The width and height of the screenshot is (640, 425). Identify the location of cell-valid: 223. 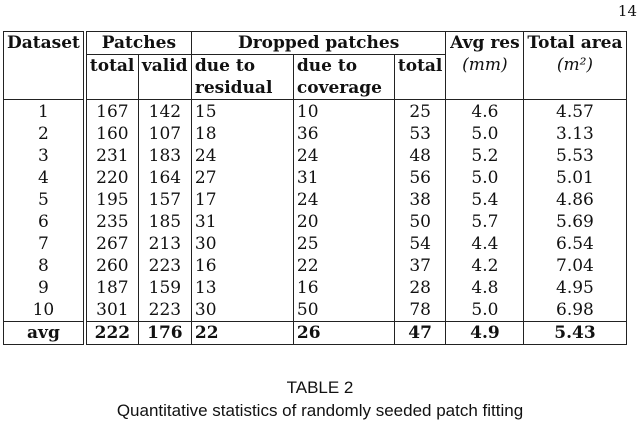
(164, 266).